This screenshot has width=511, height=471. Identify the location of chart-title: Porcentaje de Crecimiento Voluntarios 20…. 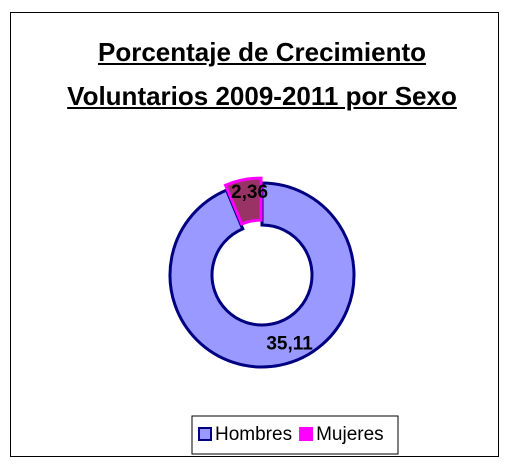
(262, 74).